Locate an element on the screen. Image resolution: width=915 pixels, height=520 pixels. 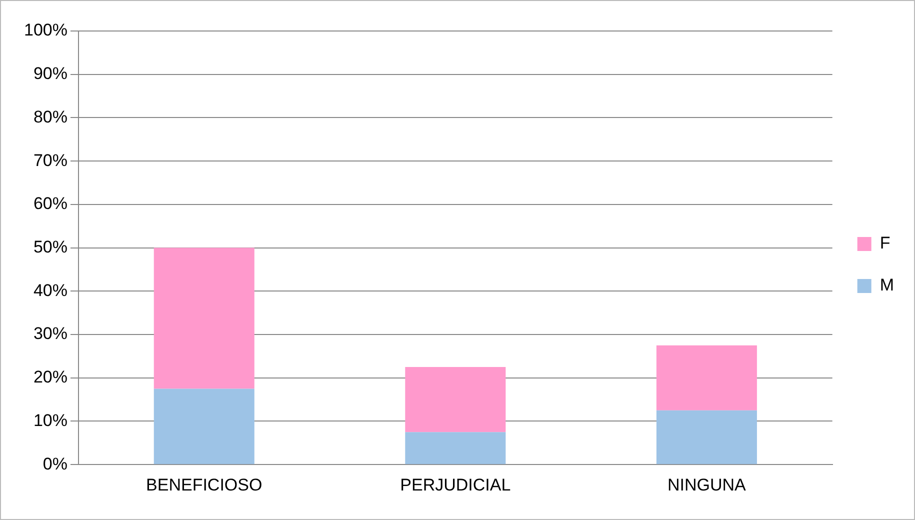
x-tick-label: NINGUNA is located at coordinates (707, 484).